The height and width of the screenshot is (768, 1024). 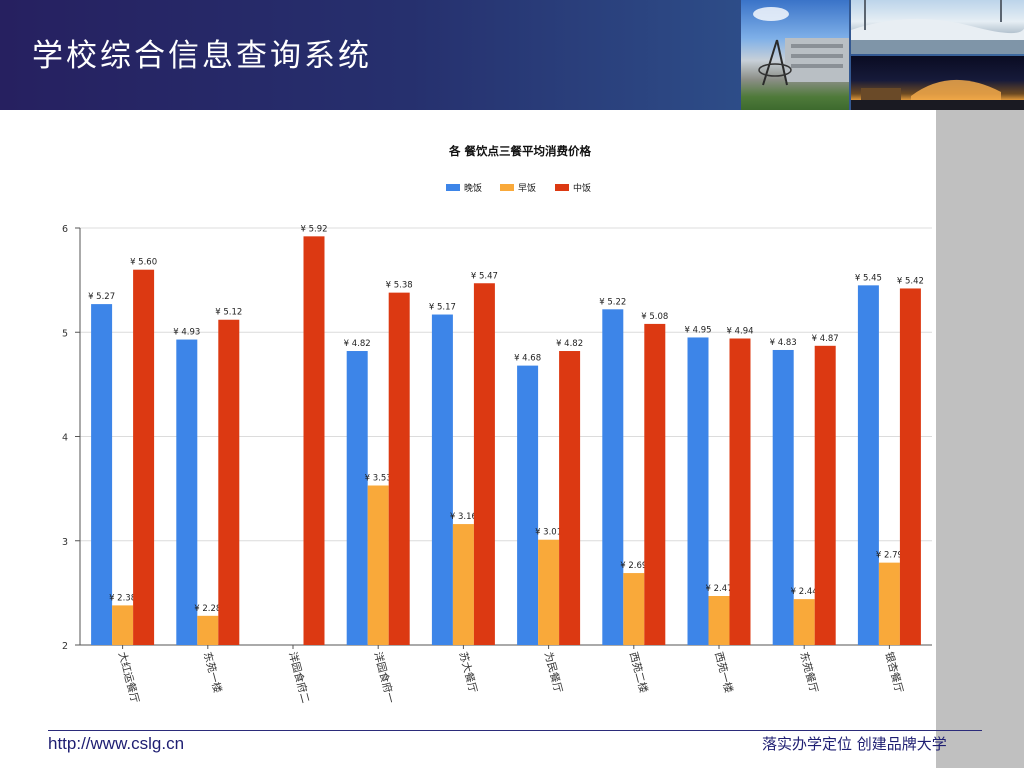 What do you see at coordinates (122, 598) in the screenshot?
I see `bar-label-0-1: ¥ 2.38` at bounding box center [122, 598].